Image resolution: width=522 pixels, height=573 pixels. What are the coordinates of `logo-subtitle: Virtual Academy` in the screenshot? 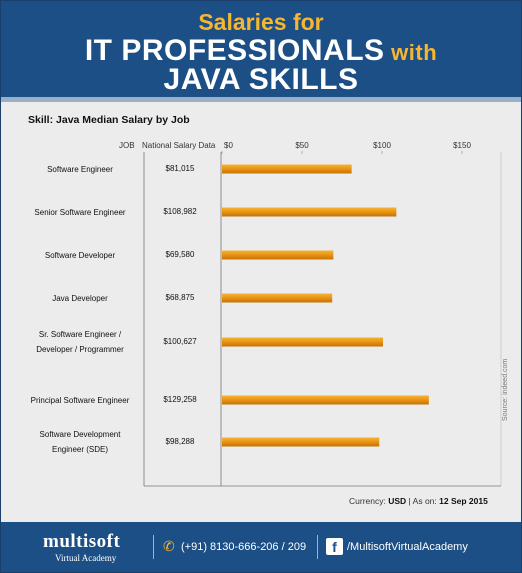 It's located at (86, 558).